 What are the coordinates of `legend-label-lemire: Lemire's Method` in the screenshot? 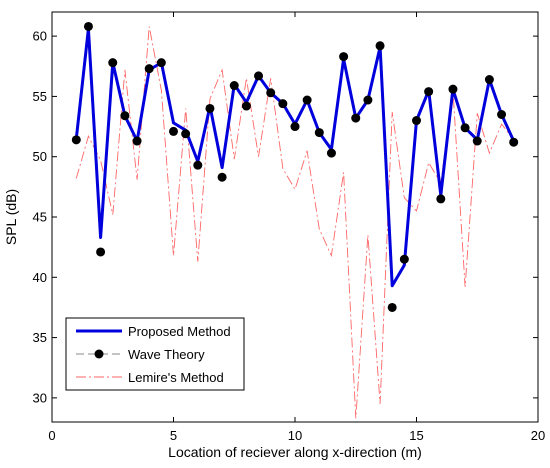 It's located at (176, 377).